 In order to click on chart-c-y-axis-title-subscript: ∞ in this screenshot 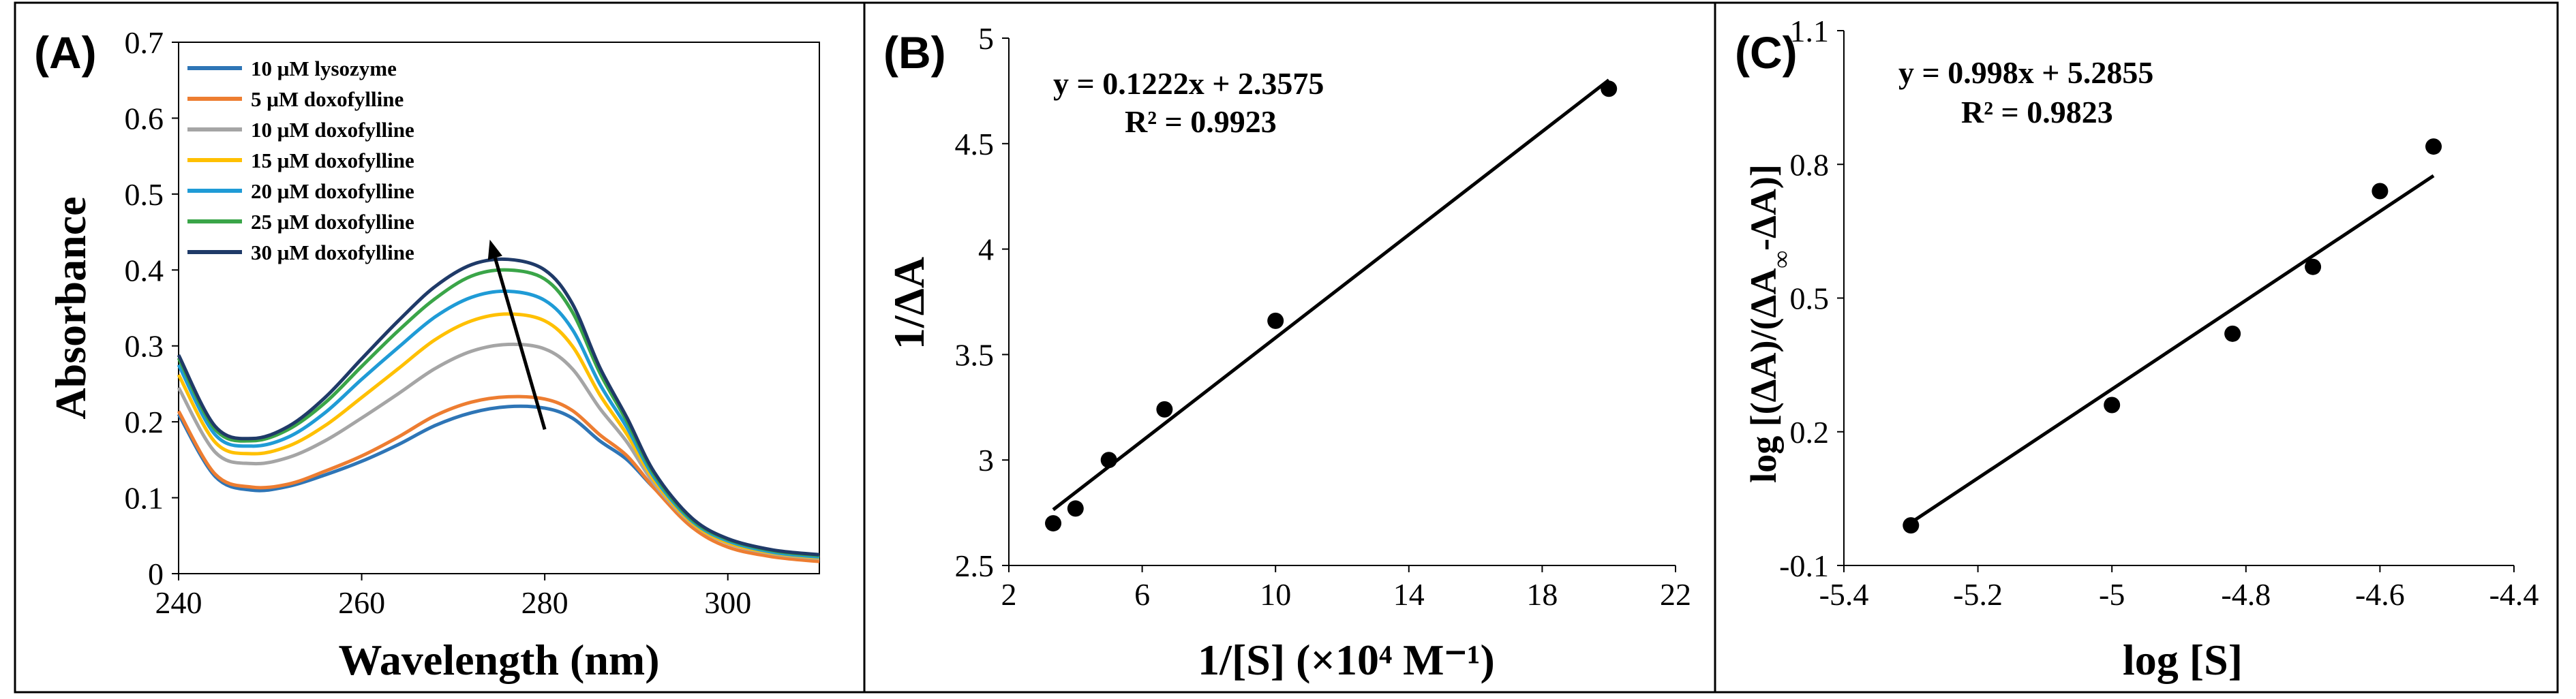, I will do `click(1781, 259)`.